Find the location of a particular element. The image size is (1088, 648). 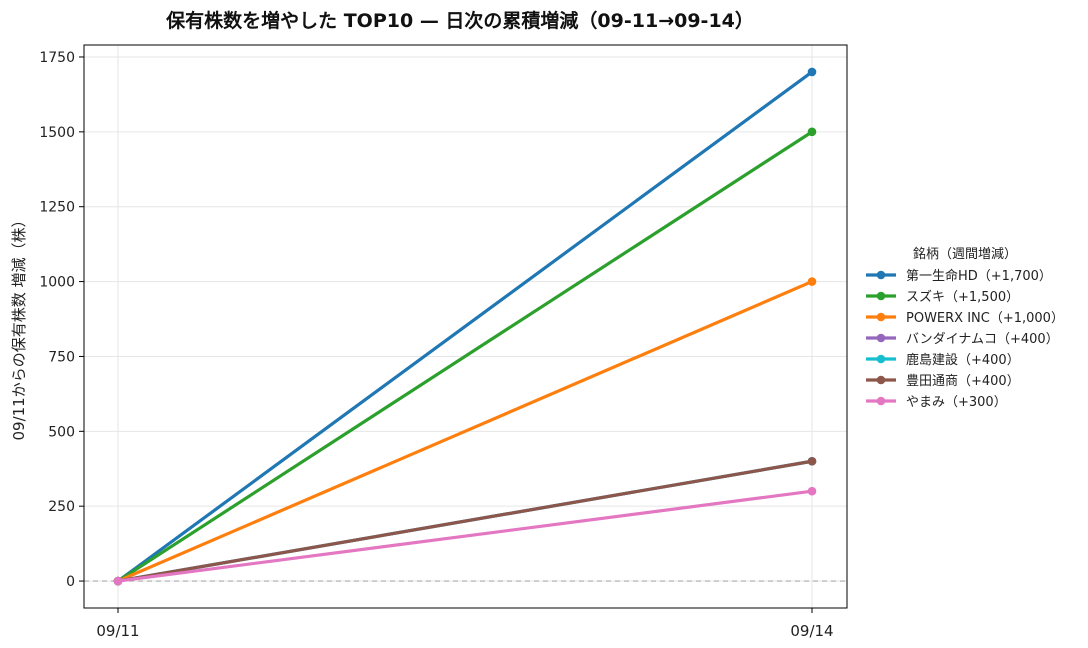

legend-item: 第一生命HD（+1,700） is located at coordinates (959, 276).